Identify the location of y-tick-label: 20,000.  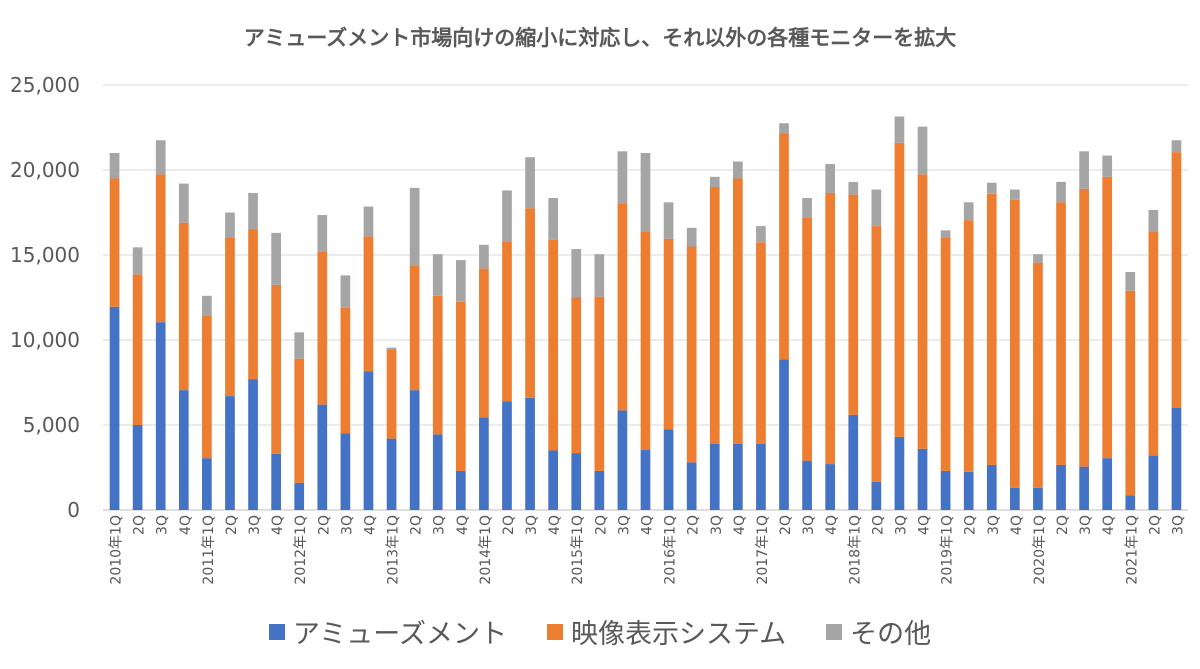
(45, 170).